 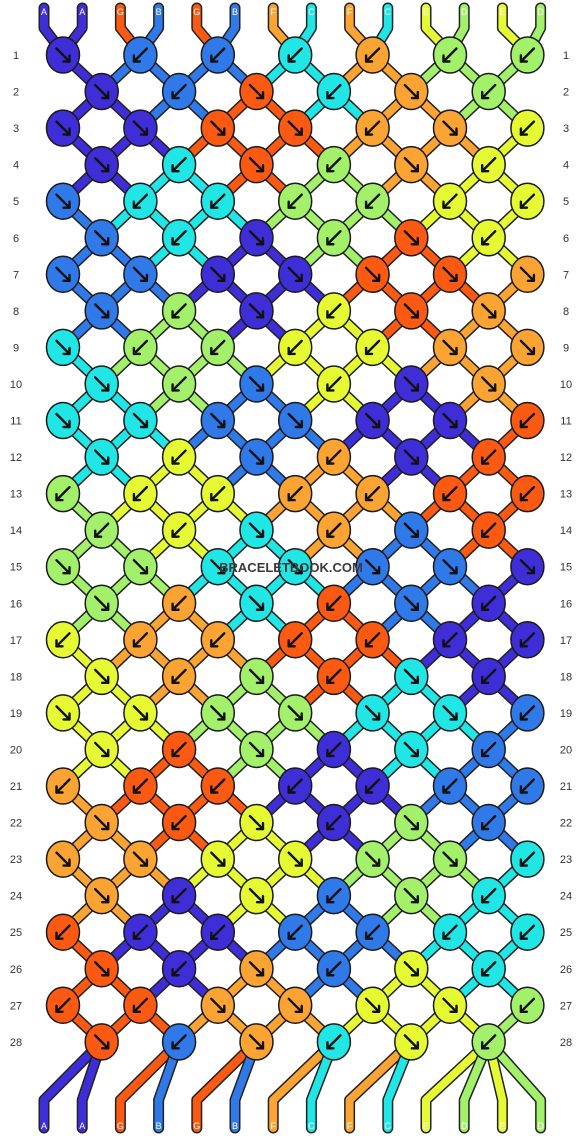 What do you see at coordinates (16, 568) in the screenshot?
I see `row-number-left: 15` at bounding box center [16, 568].